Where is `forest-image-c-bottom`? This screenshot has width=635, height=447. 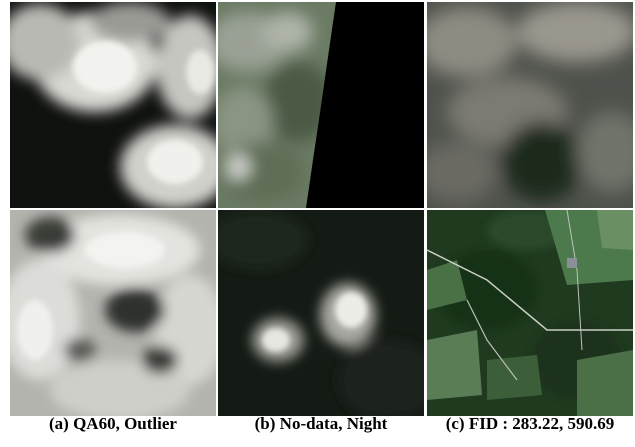
forest-image-c-bottom is located at coordinates (530, 313).